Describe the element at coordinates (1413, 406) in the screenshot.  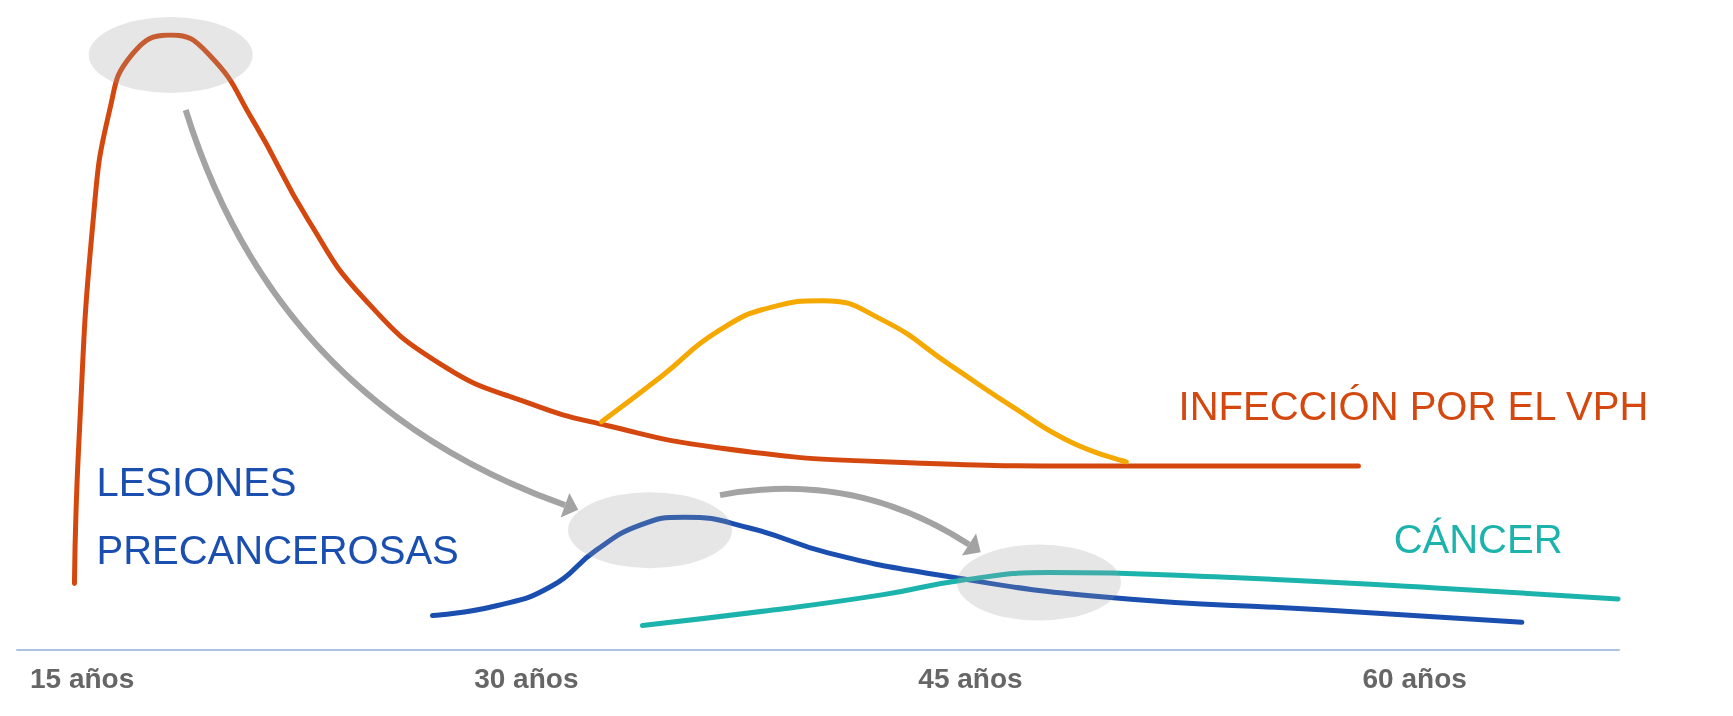
I see `series-label: INFECCIÓN POR EL VPH` at that location.